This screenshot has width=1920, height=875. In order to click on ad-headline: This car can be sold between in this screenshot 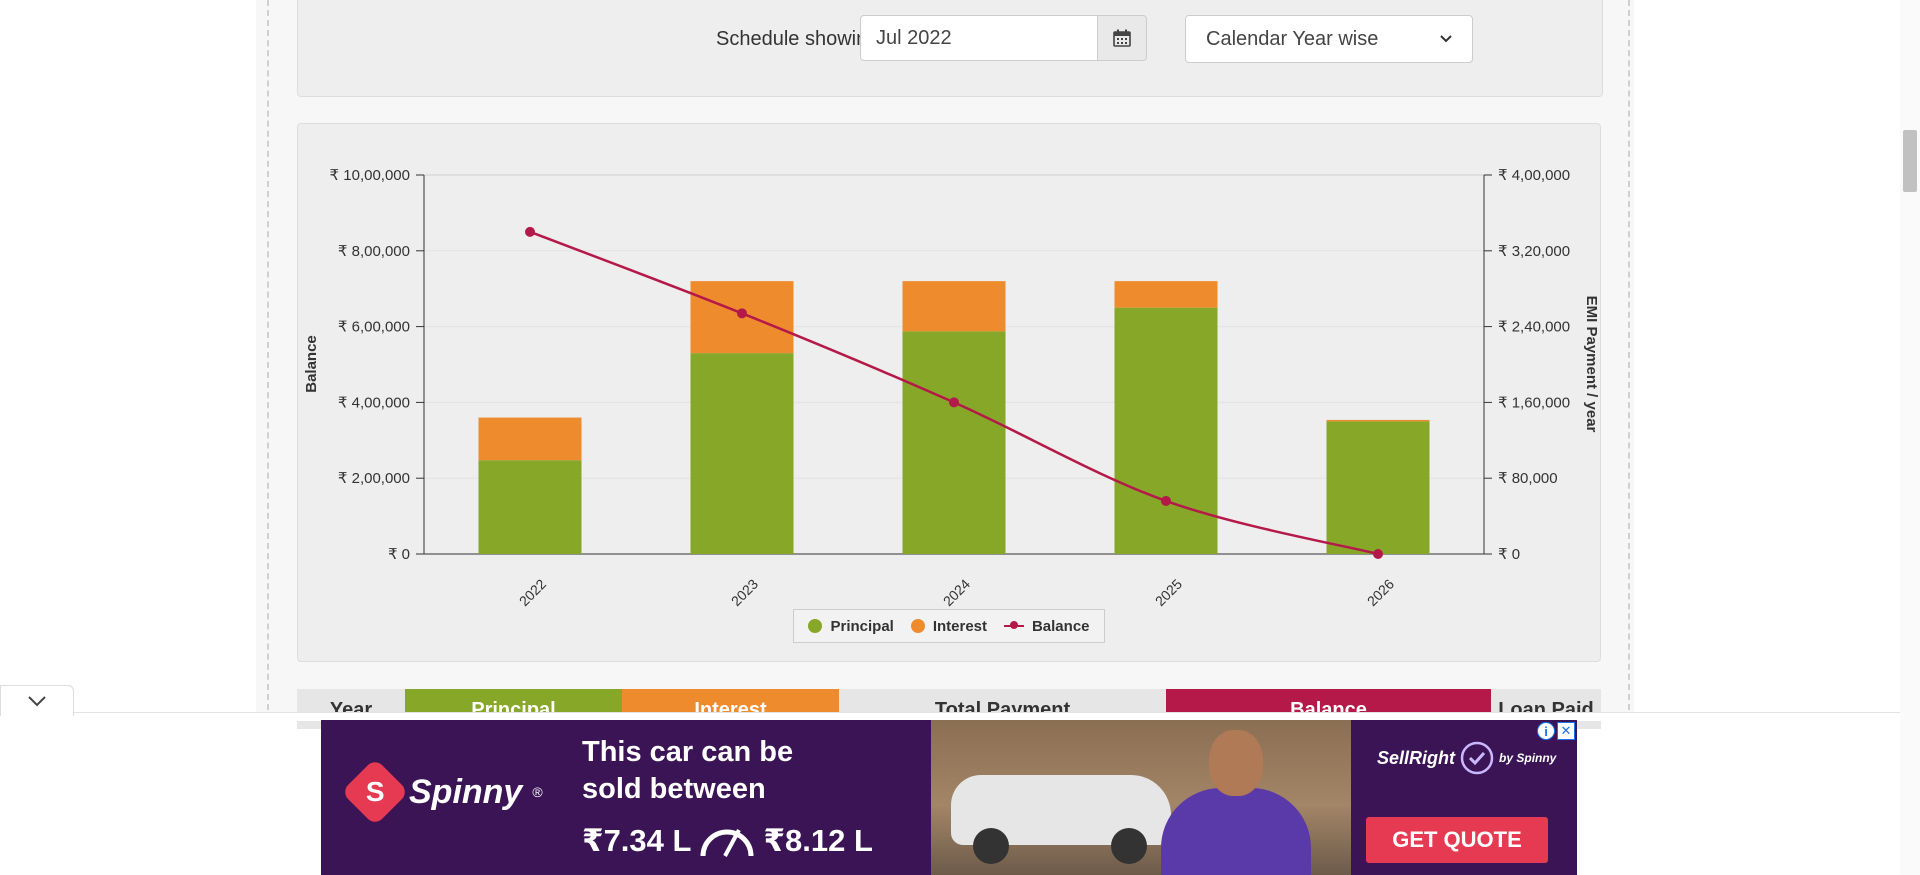, I will do `click(688, 770)`.